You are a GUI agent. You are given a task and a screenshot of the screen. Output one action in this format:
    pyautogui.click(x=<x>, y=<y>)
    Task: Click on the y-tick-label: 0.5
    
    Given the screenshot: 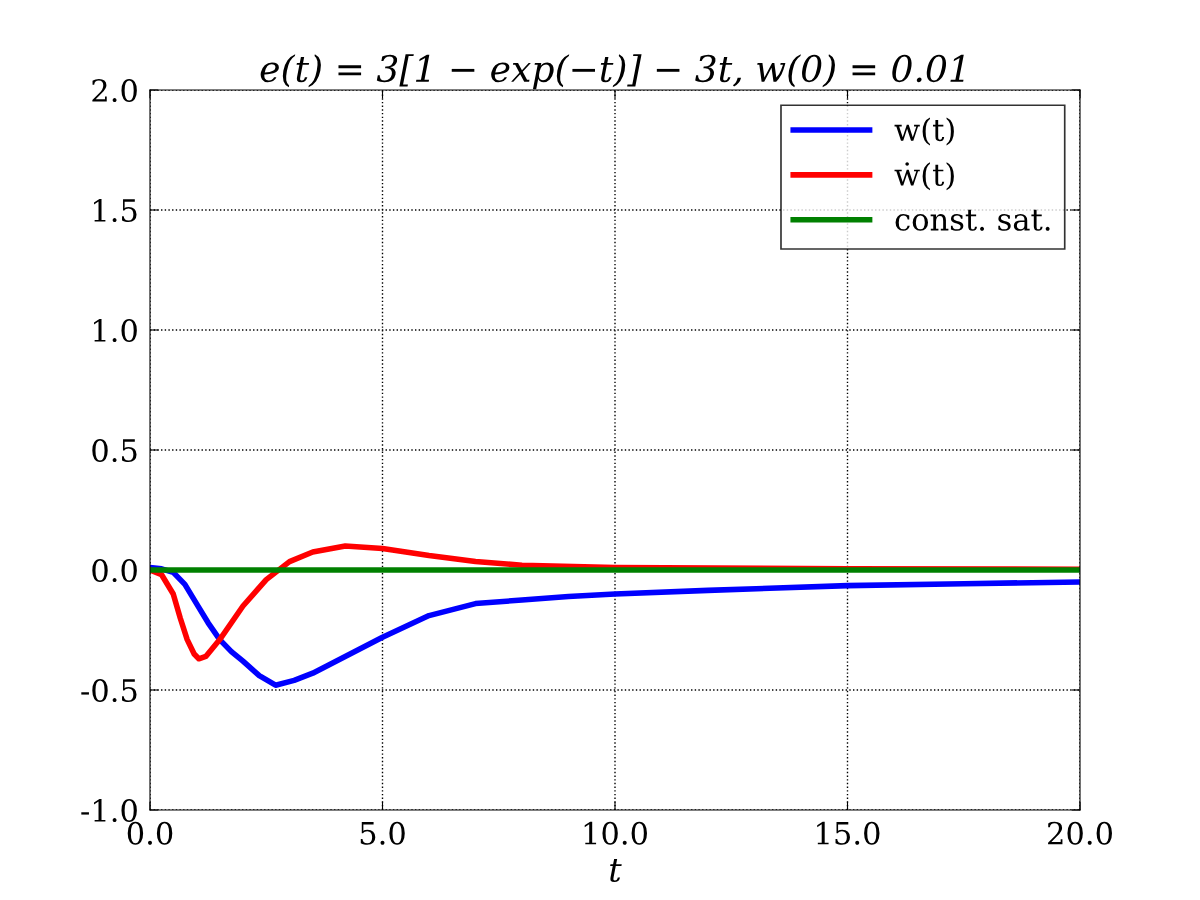 What is the action you would take?
    pyautogui.click(x=114, y=450)
    